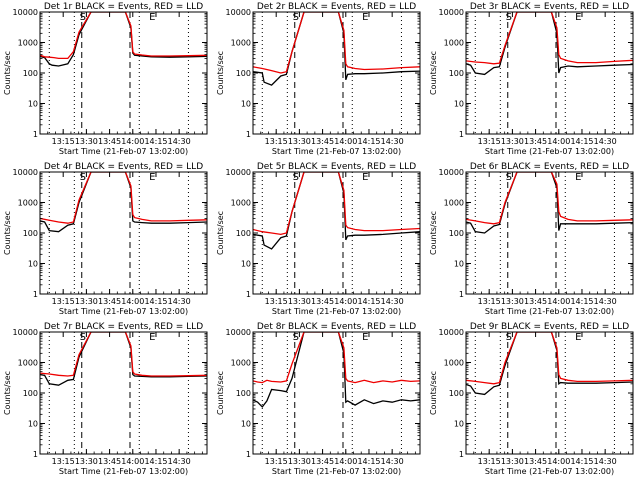 This screenshot has width=640, height=480. I want to click on panel-title: Det 2r BLACK = Events, RED = LLD, so click(336, 7).